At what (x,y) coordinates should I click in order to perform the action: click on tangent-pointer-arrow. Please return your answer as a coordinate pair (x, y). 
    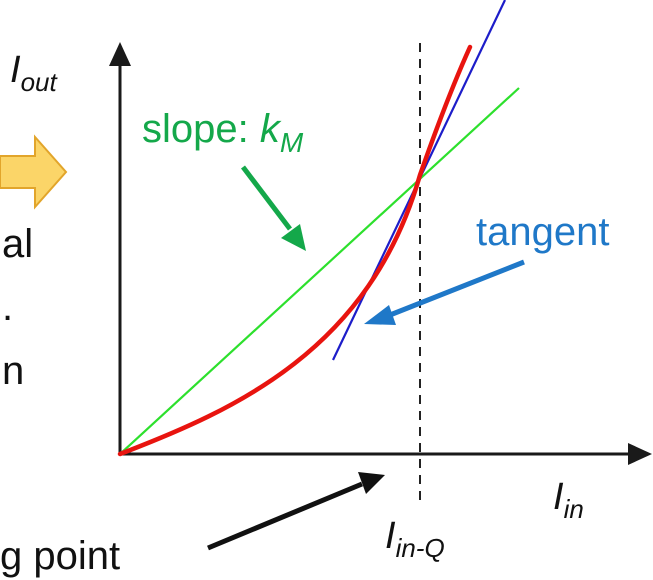
    Looking at the image, I should click on (457, 288).